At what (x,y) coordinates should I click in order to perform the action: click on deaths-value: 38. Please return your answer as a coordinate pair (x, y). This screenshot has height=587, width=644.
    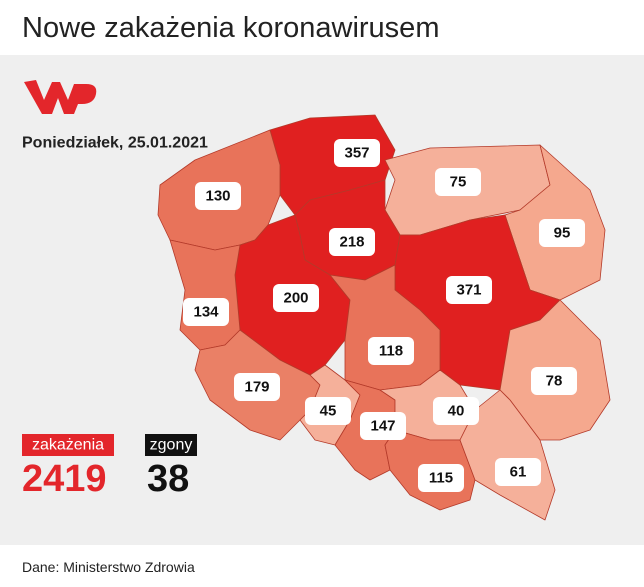
    Looking at the image, I should click on (168, 479).